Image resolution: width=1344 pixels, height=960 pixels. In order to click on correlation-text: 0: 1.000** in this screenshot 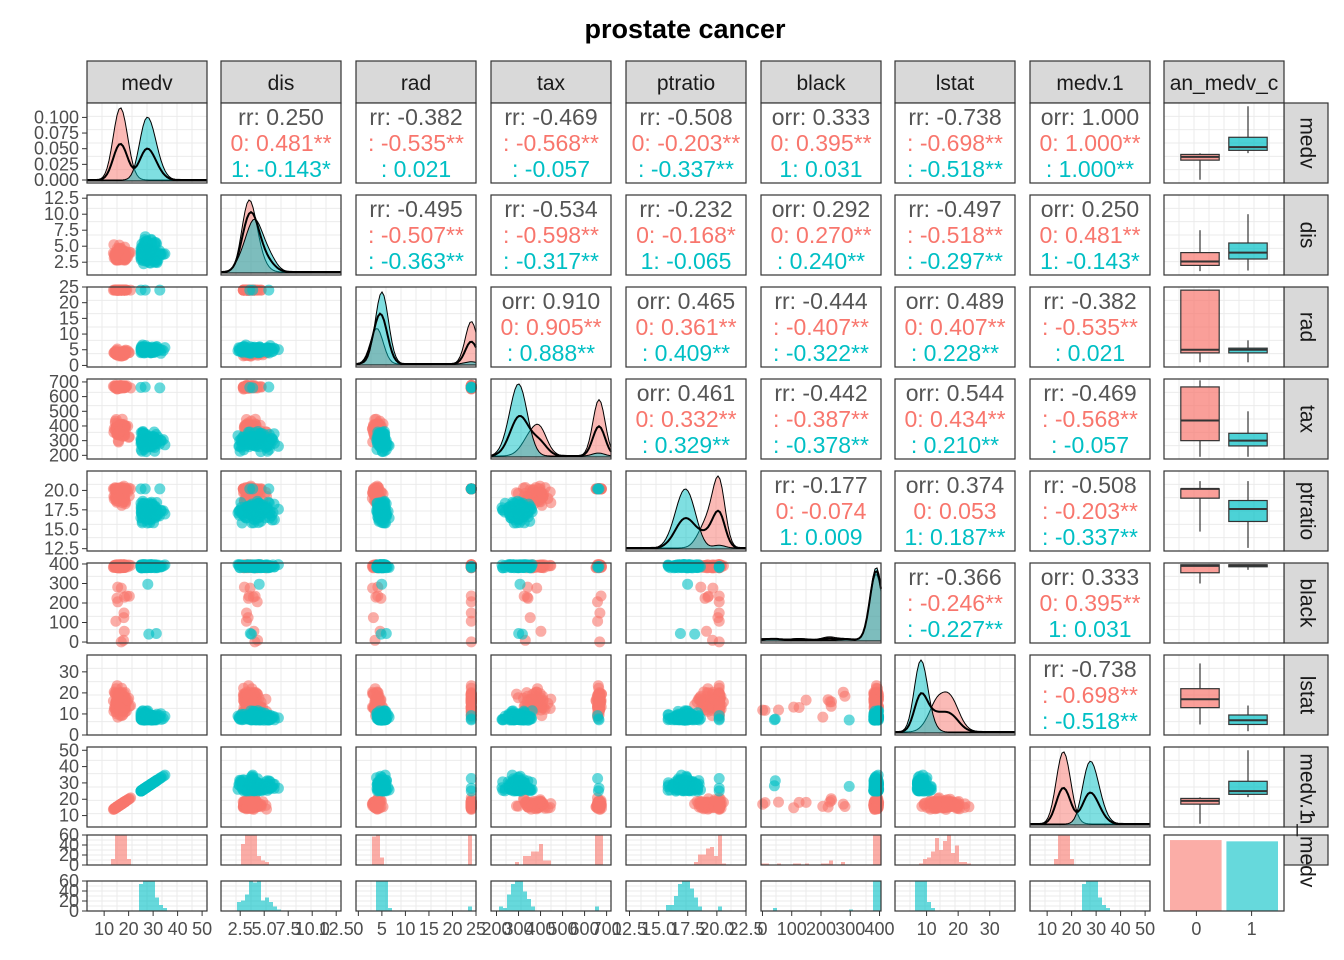, I will do `click(1089, 143)`.